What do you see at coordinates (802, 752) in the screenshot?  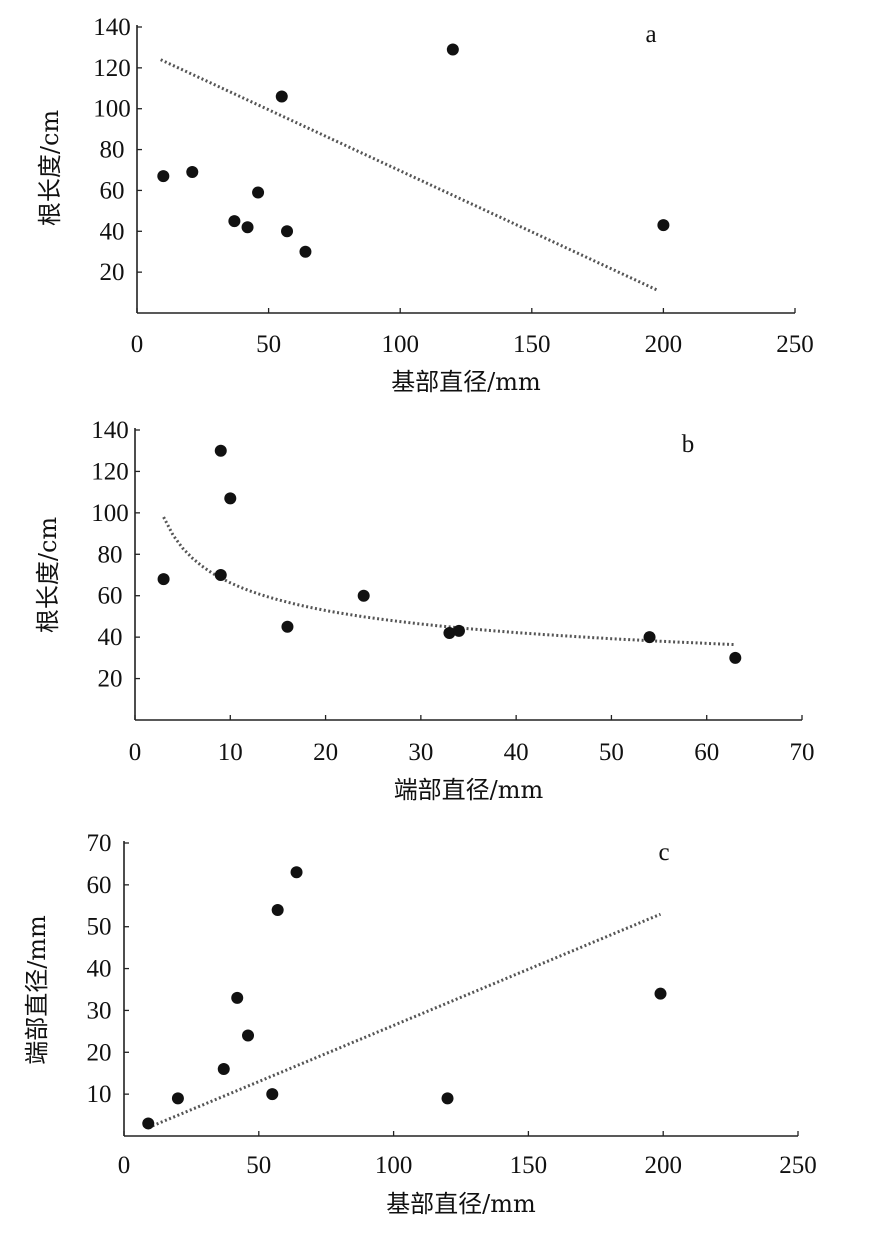 I see `x-tick-label: 70` at bounding box center [802, 752].